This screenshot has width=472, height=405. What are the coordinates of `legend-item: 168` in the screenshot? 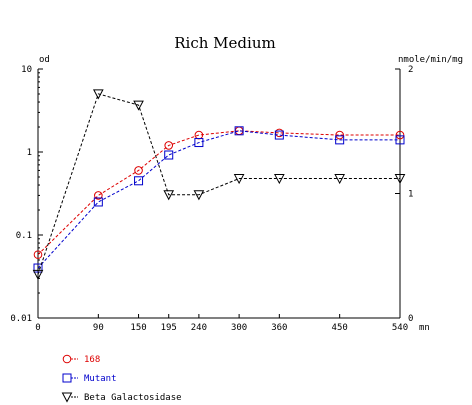 It's located at (81, 359).